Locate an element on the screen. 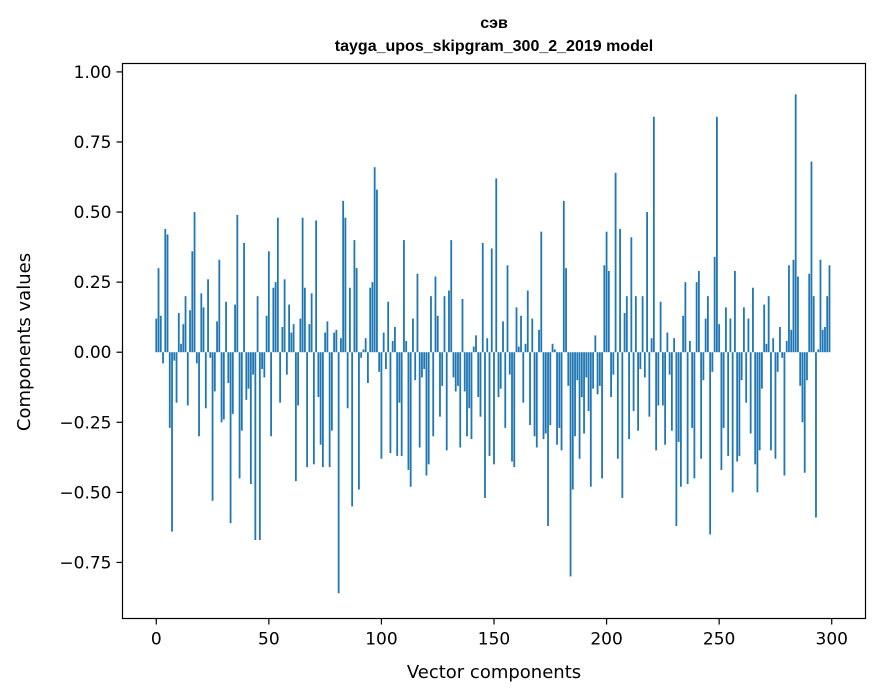  chart-title-line2: tayga_upos_skipgram_300_2_2019 model is located at coordinates (494, 46).